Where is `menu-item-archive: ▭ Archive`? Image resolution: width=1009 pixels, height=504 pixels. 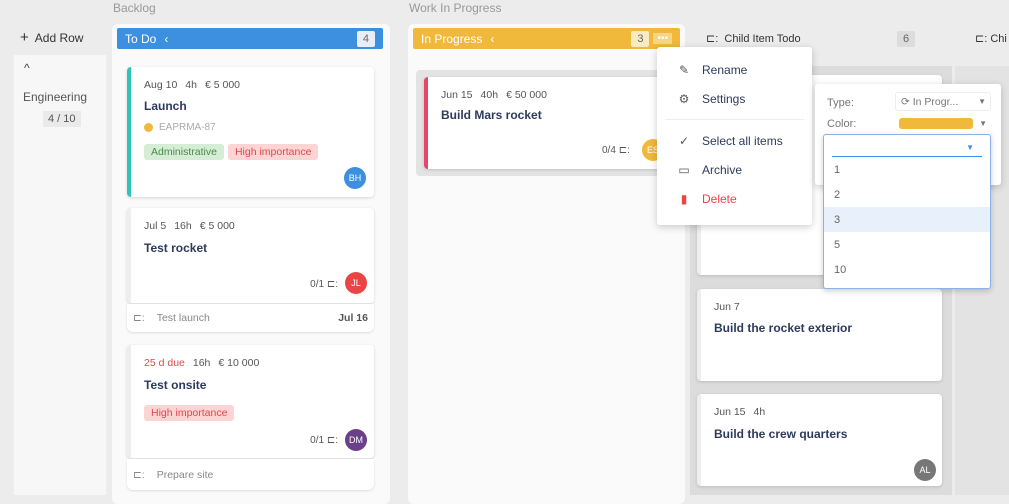 menu-item-archive: ▭ Archive is located at coordinates (710, 169).